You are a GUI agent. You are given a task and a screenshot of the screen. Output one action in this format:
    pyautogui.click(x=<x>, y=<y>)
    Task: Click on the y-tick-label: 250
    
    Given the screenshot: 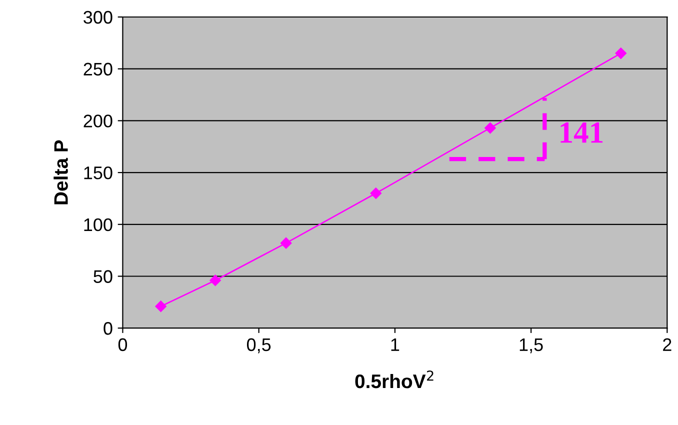 What is the action you would take?
    pyautogui.click(x=98, y=69)
    